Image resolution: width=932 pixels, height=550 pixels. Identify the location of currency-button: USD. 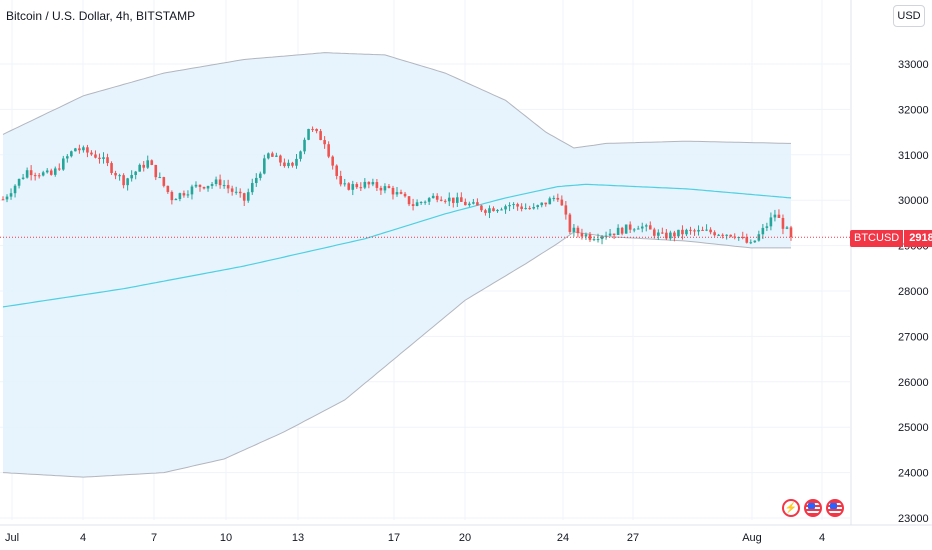
(909, 16).